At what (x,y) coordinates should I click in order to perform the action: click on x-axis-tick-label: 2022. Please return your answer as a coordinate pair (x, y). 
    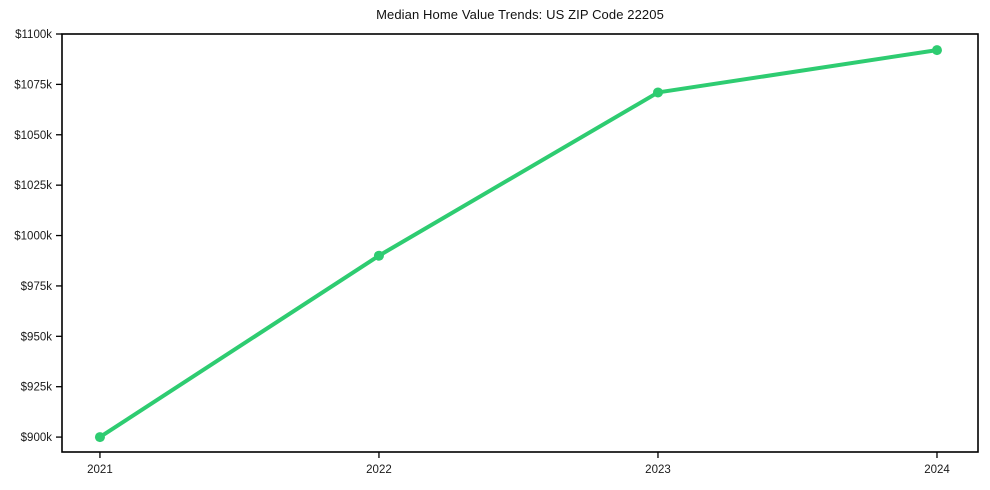
    Looking at the image, I should click on (379, 470).